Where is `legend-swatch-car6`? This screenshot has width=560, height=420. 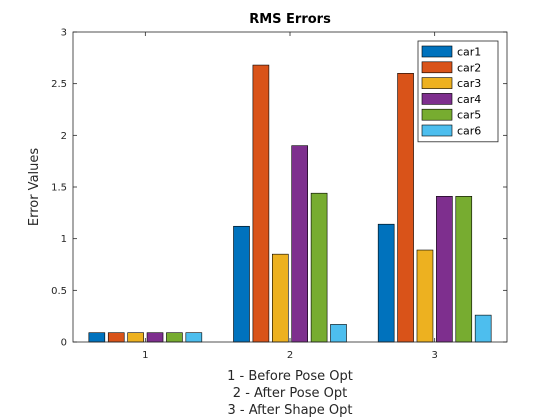 legend-swatch-car6 is located at coordinates (437, 130).